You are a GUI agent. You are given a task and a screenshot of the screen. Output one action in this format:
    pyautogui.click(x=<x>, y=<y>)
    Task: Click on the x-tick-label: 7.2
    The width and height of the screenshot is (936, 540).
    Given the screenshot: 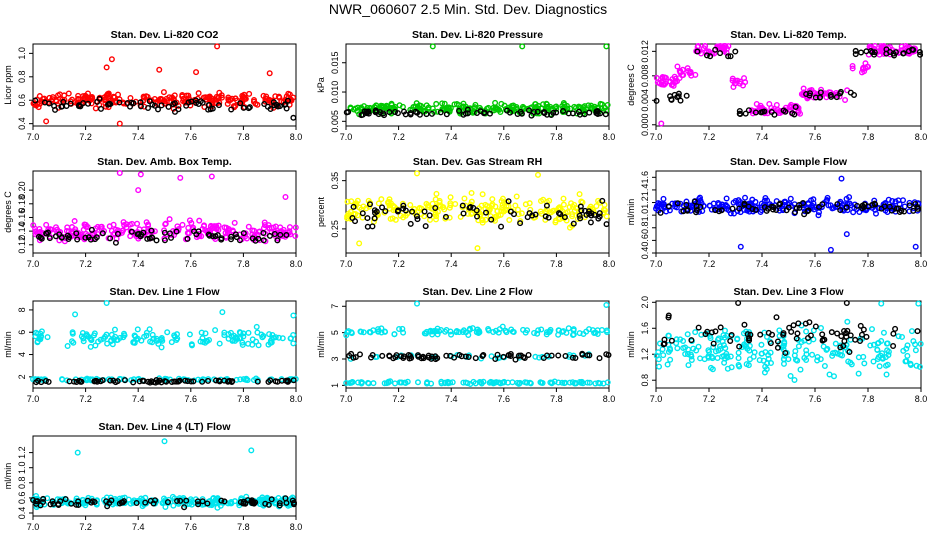 What is the action you would take?
    pyautogui.click(x=85, y=137)
    